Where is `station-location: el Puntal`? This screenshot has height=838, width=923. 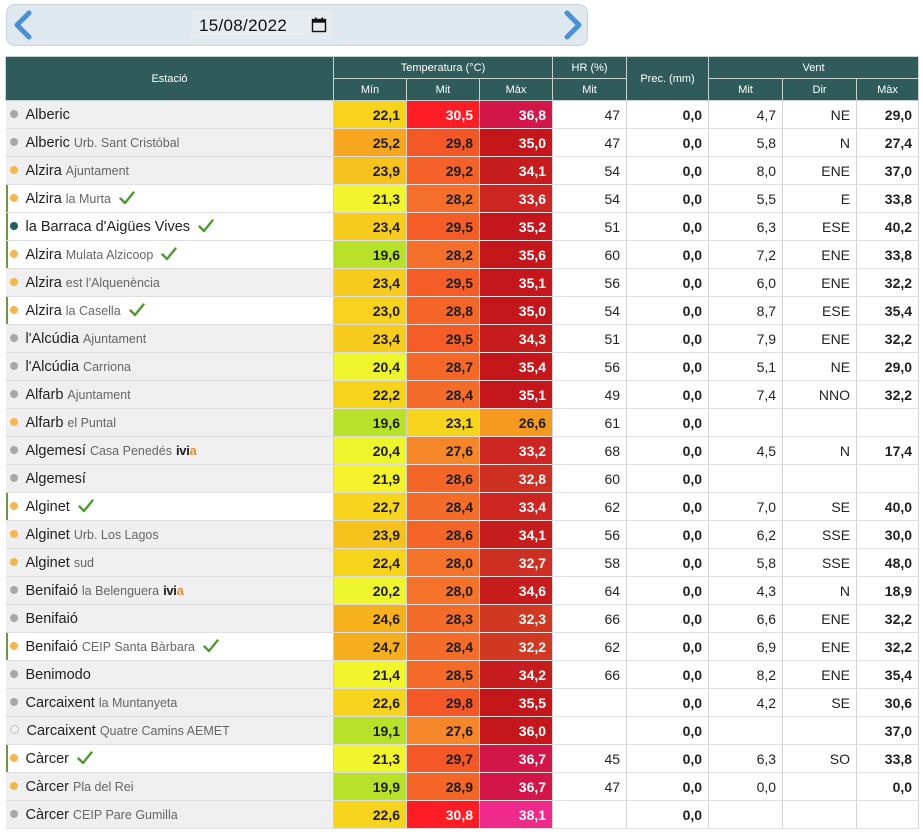 station-location: el Puntal is located at coordinates (92, 423).